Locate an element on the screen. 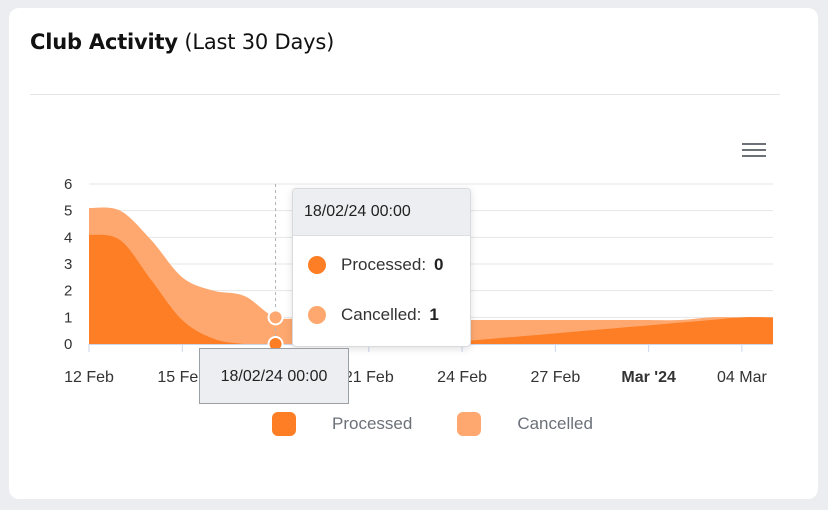  tooltip-row-cancelled: Cancelled: 1 is located at coordinates (373, 315).